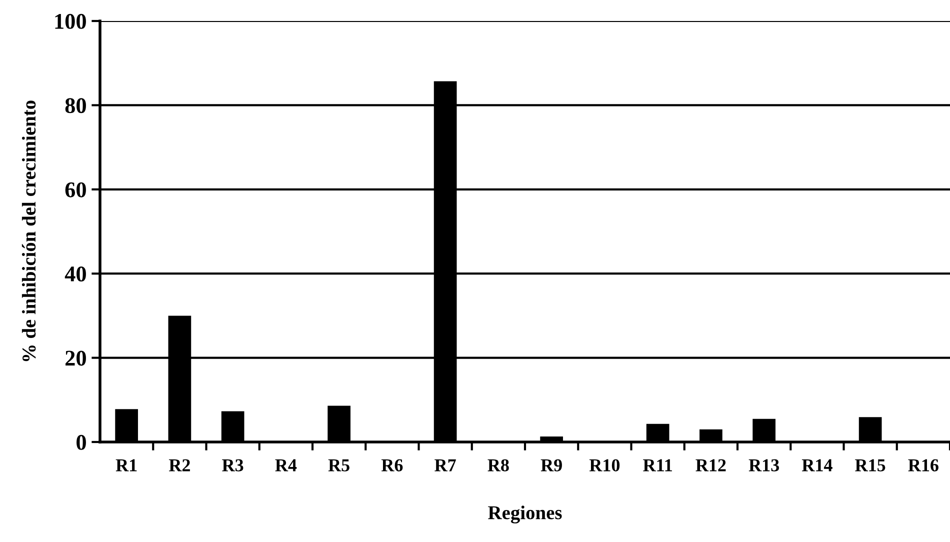 The height and width of the screenshot is (542, 950). Describe the element at coordinates (525, 515) in the screenshot. I see `x-axis-title: Regiones` at that location.